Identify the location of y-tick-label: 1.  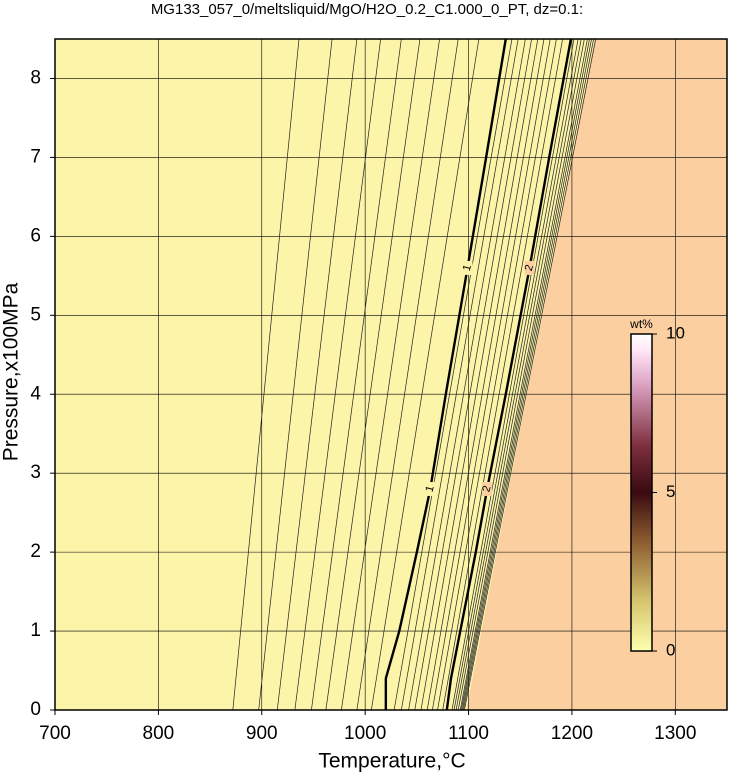
(35, 630).